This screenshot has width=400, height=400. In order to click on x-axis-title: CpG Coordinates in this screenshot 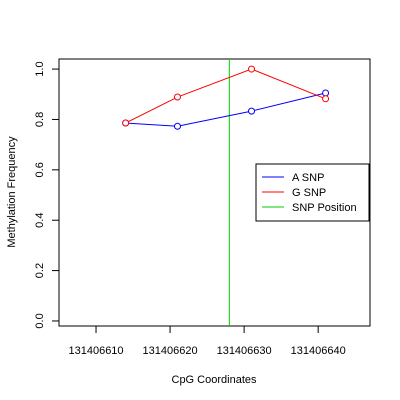, I will do `click(214, 380)`.